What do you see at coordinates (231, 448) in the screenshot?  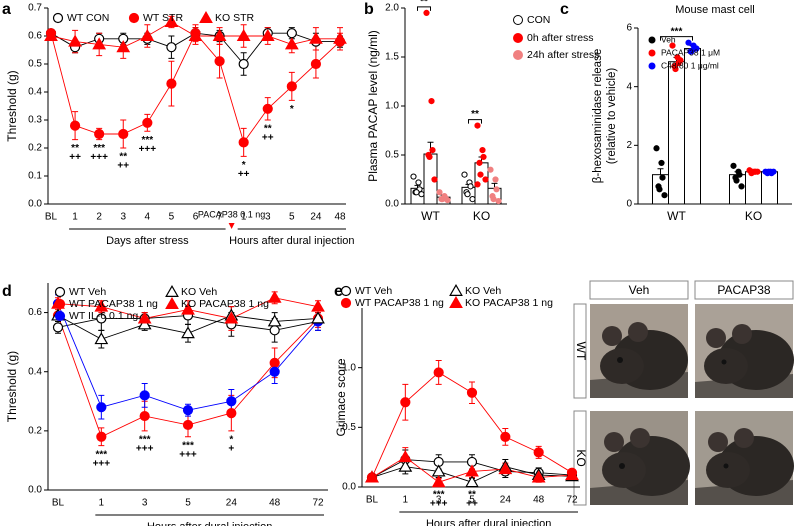 I see `significance-label: +` at bounding box center [231, 448].